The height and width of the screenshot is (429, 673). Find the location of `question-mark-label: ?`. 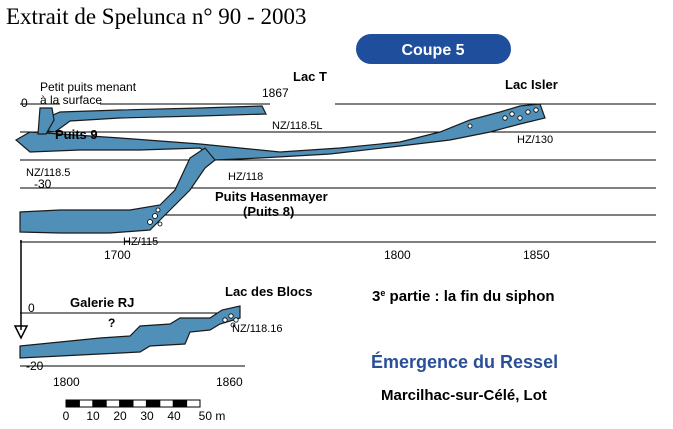

question-mark-label: ? is located at coordinates (111, 323).